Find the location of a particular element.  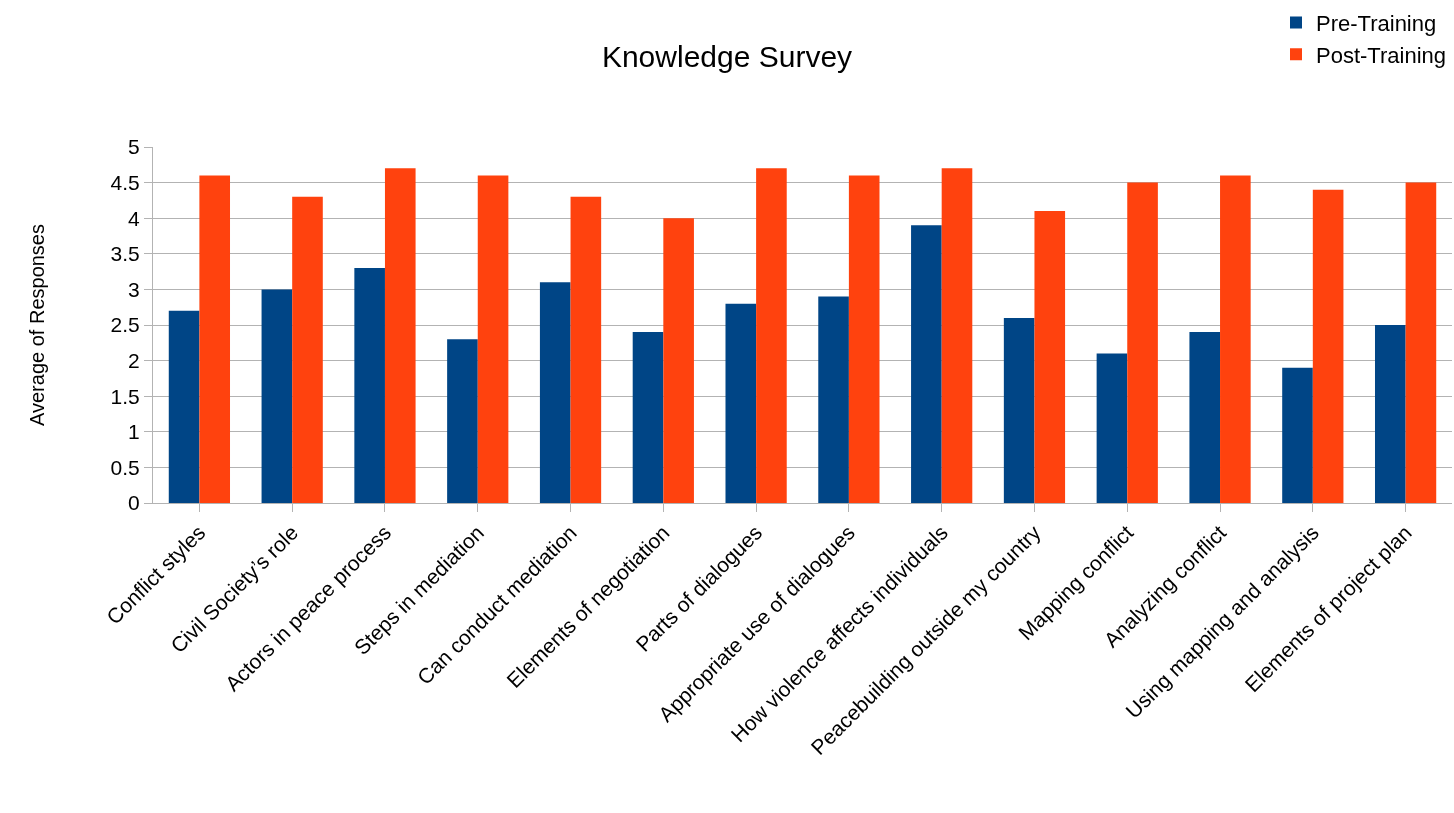

y-tick-label: 0.5 is located at coordinates (125, 467).